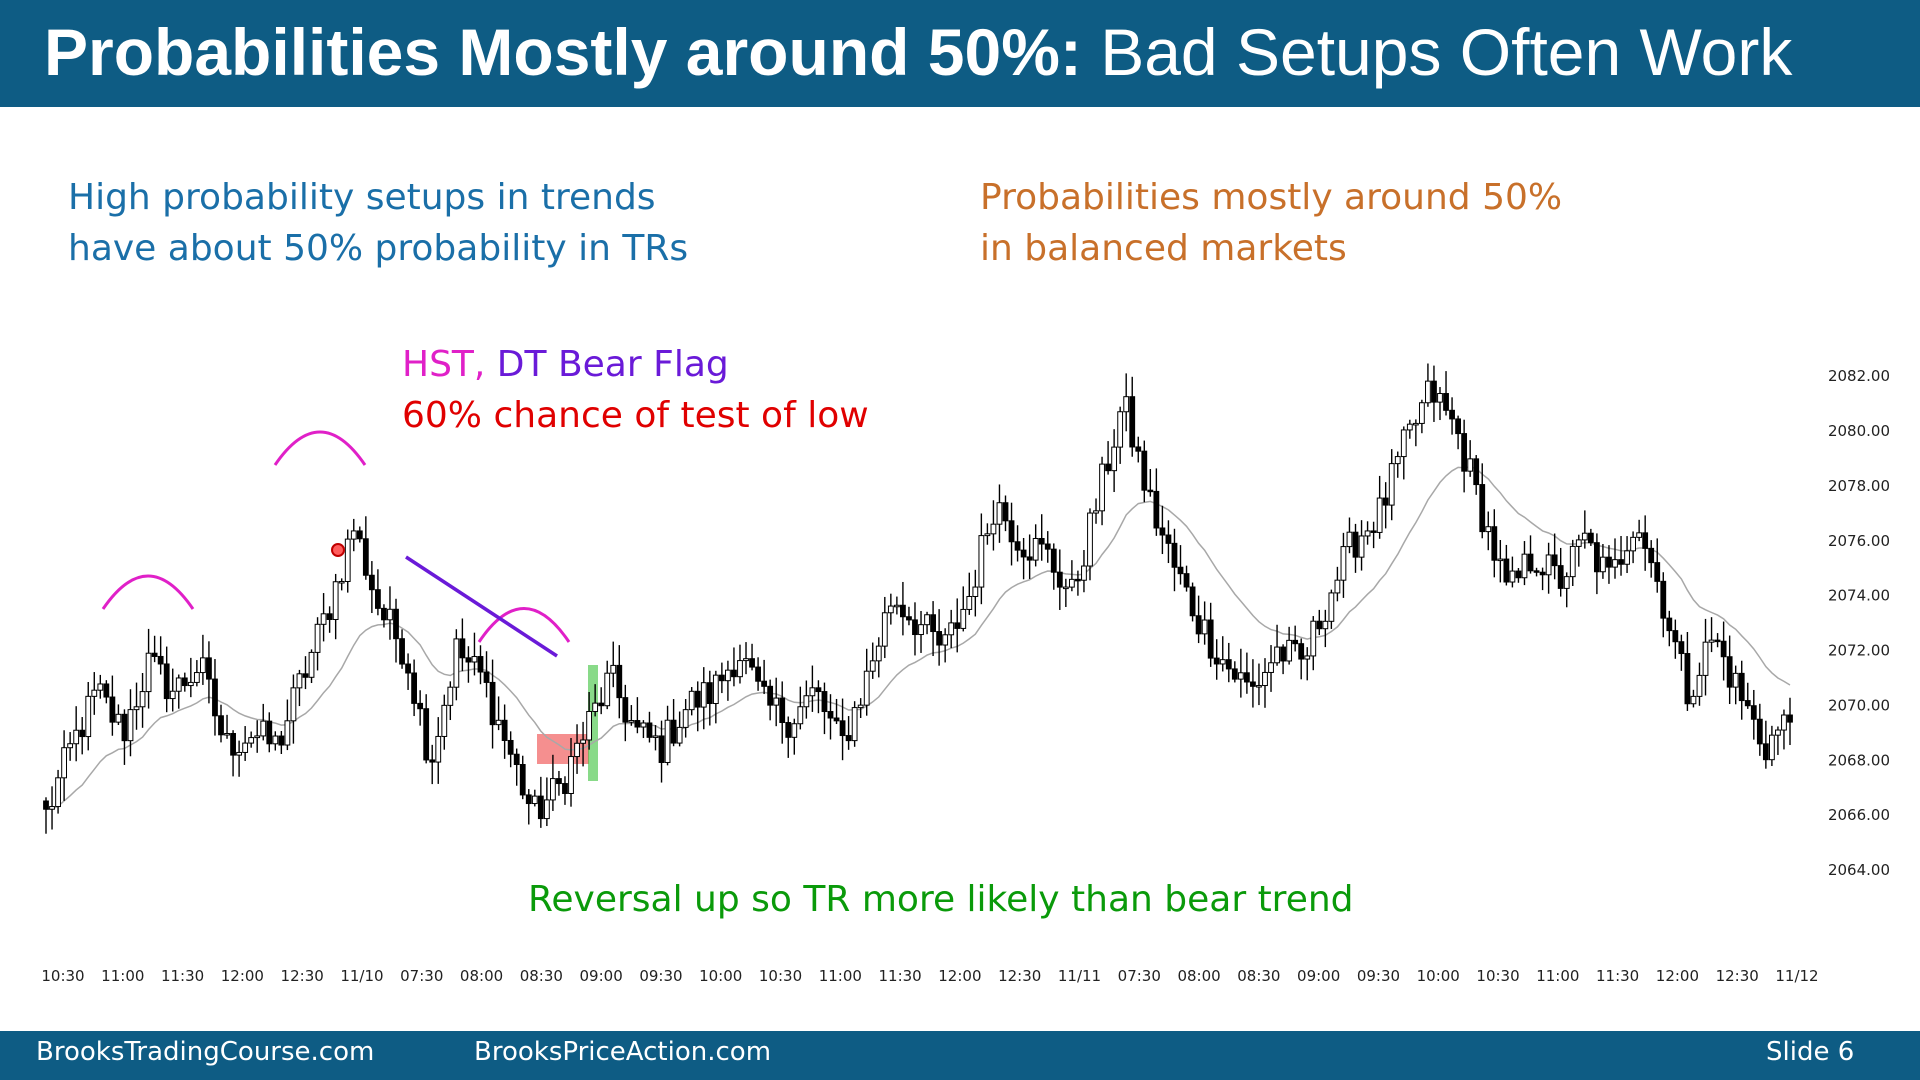 The image size is (1920, 1080). I want to click on x-tick-label-16: 12:30, so click(1019, 976).